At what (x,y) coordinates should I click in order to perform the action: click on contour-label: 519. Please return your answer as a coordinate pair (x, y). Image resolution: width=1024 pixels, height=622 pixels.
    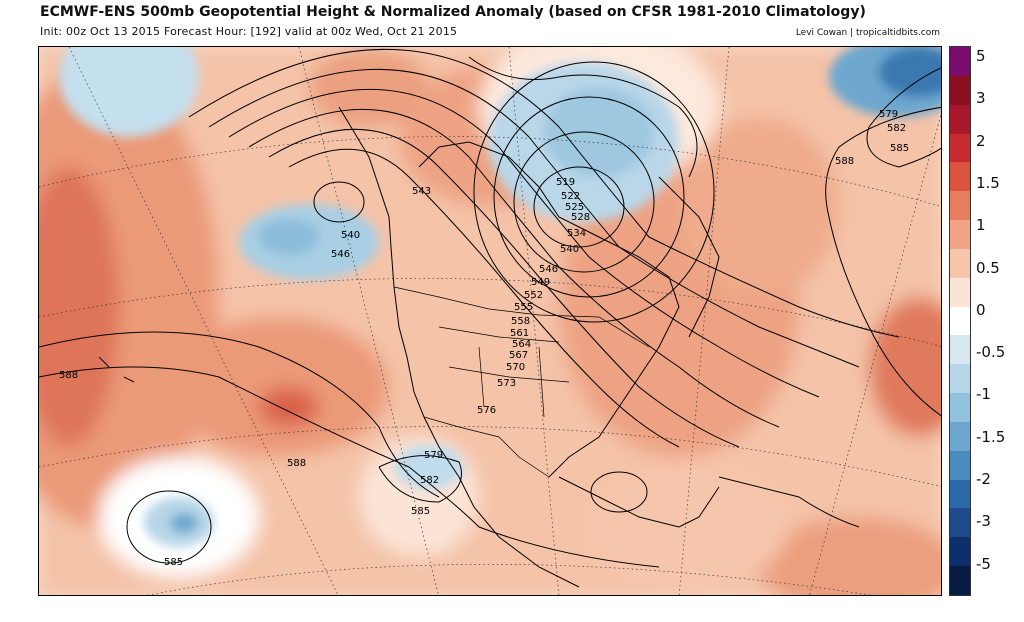
    Looking at the image, I should click on (565, 182).